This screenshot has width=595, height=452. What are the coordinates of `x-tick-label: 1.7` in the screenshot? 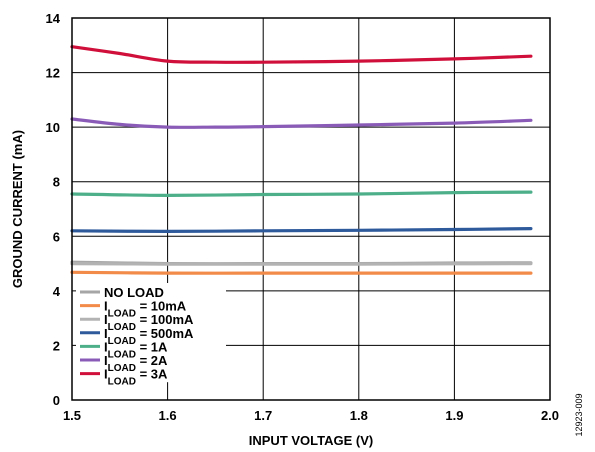 It's located at (263, 415).